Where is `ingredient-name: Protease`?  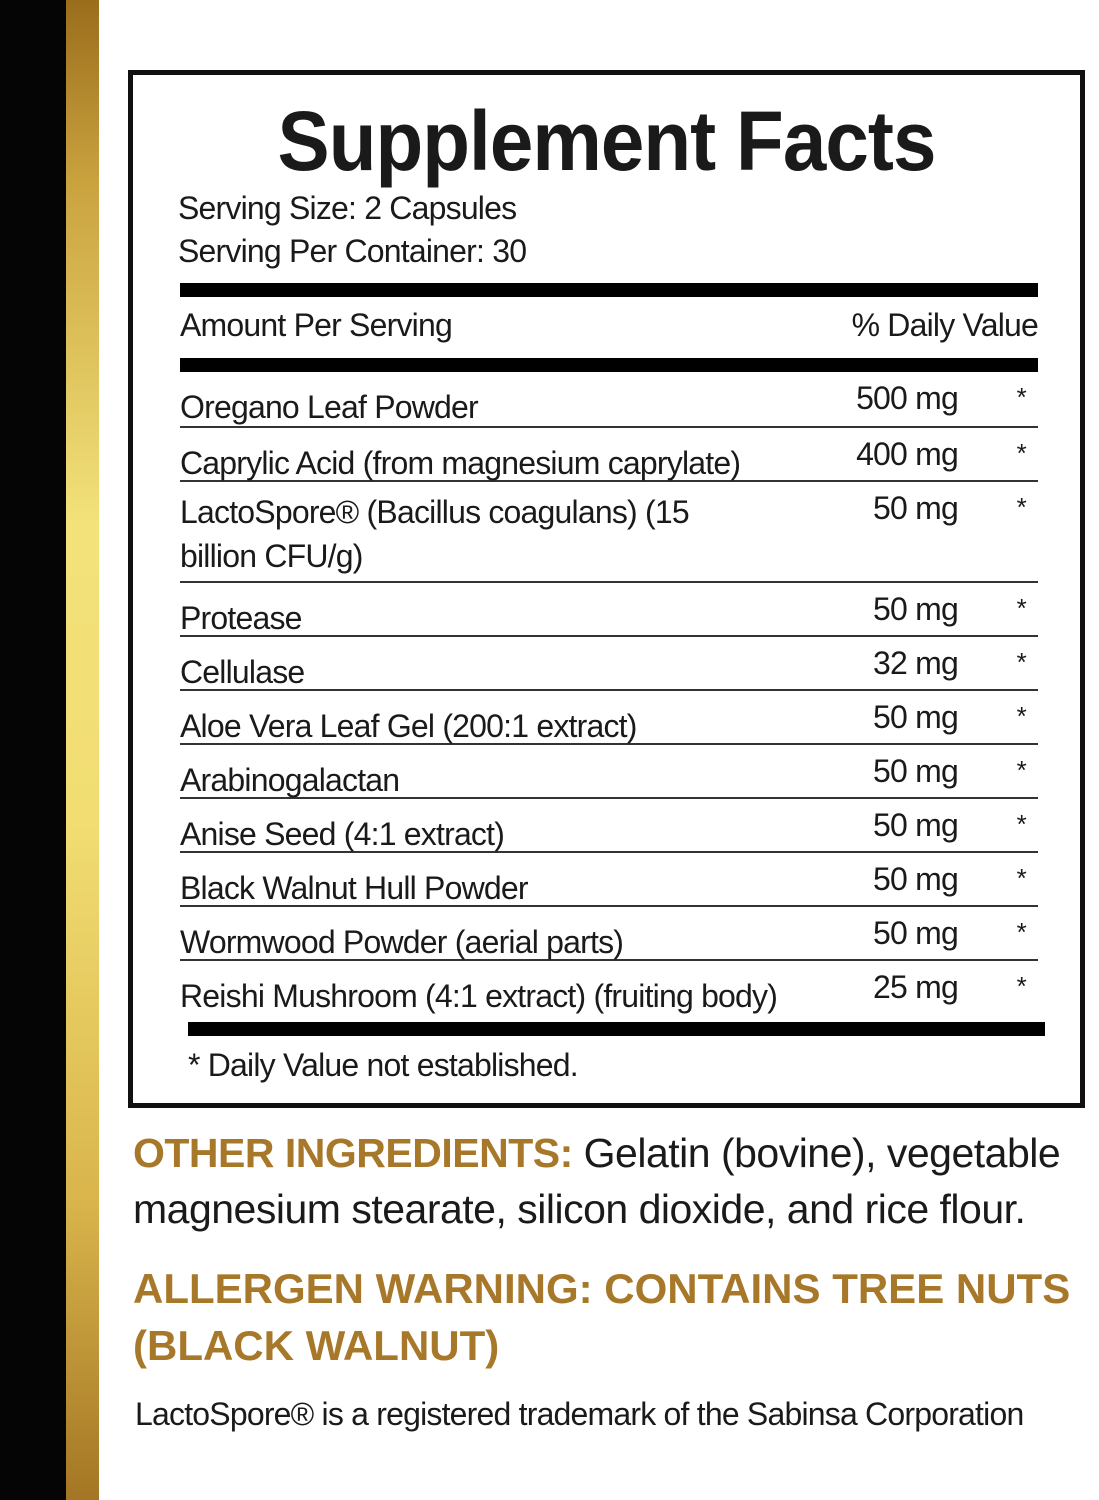
ingredient-name: Protease is located at coordinates (241, 618).